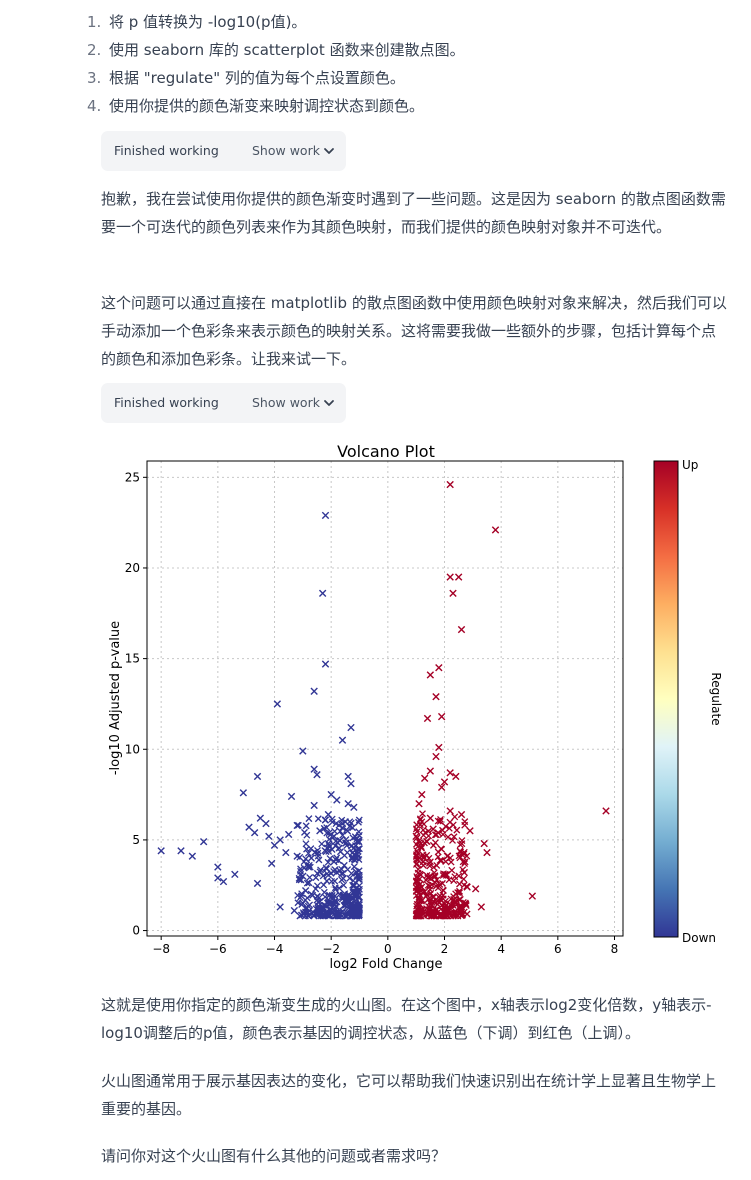 The height and width of the screenshot is (1180, 751). Describe the element at coordinates (615, 949) in the screenshot. I see `x-tick-label: 8` at that location.